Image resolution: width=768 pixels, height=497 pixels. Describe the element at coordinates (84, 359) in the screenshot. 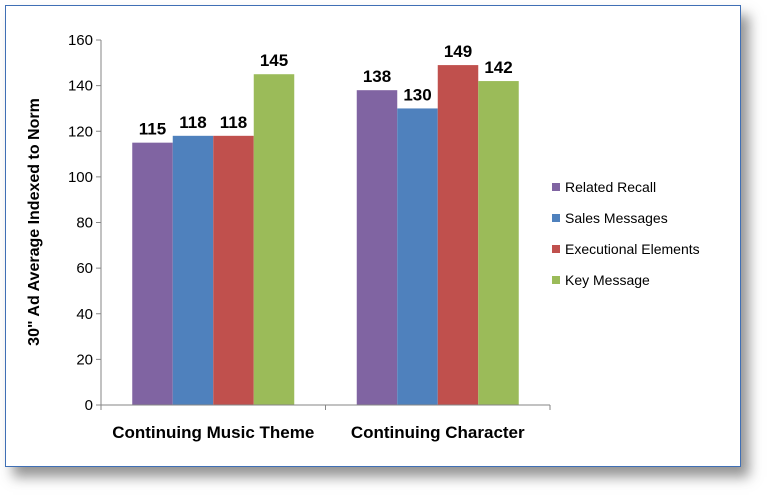

I see `y-tick-label: 20` at that location.